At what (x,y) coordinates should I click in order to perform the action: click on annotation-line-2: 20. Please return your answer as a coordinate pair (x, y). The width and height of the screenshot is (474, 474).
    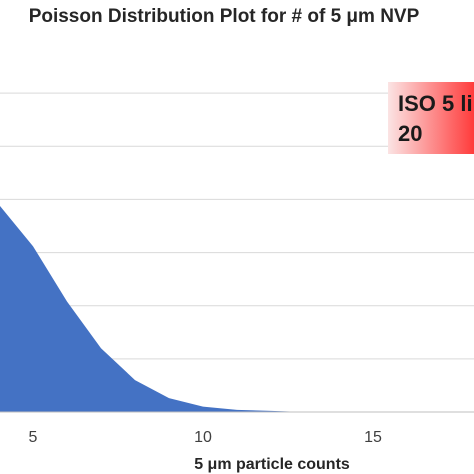
    Looking at the image, I should click on (410, 133).